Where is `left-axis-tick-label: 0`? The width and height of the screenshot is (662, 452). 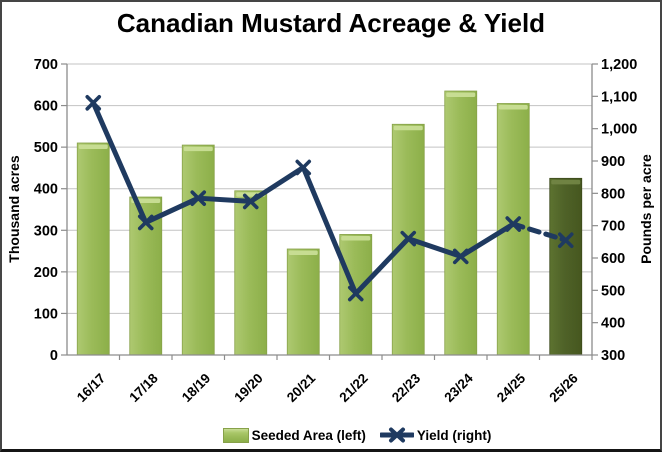 left-axis-tick-label: 0 is located at coordinates (54, 356).